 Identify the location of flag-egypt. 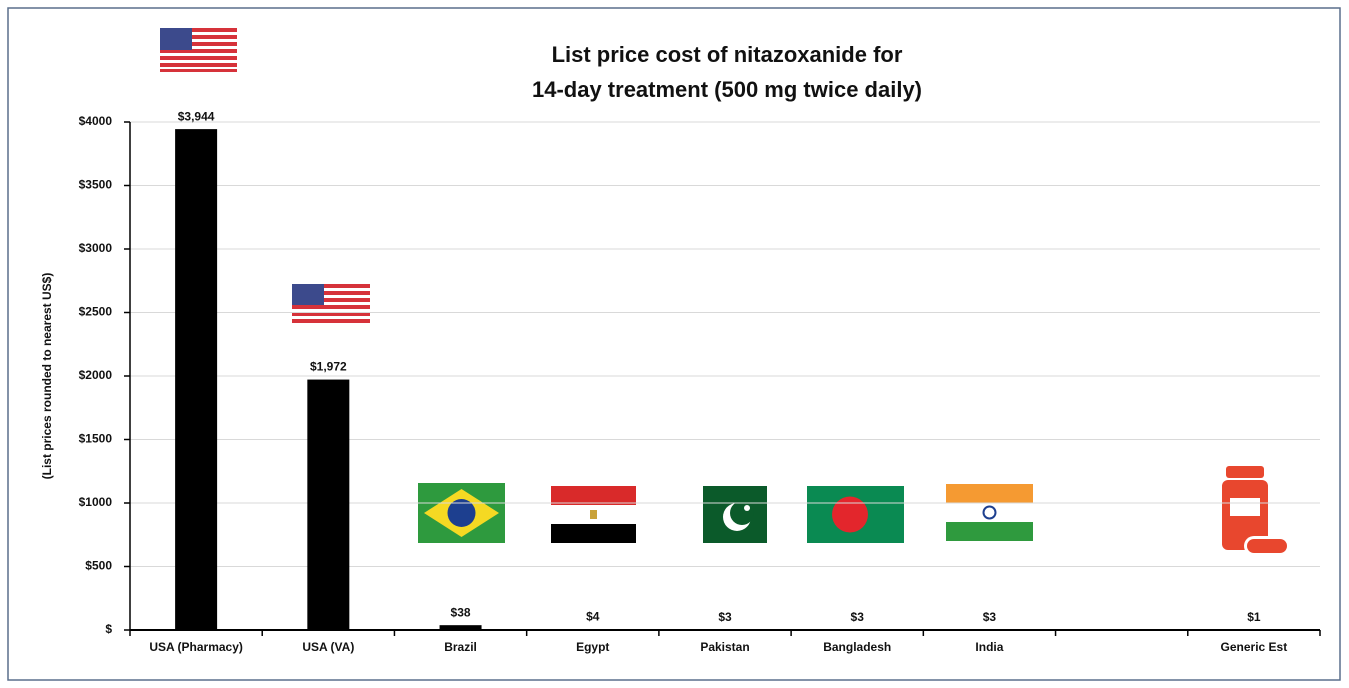
(593, 514).